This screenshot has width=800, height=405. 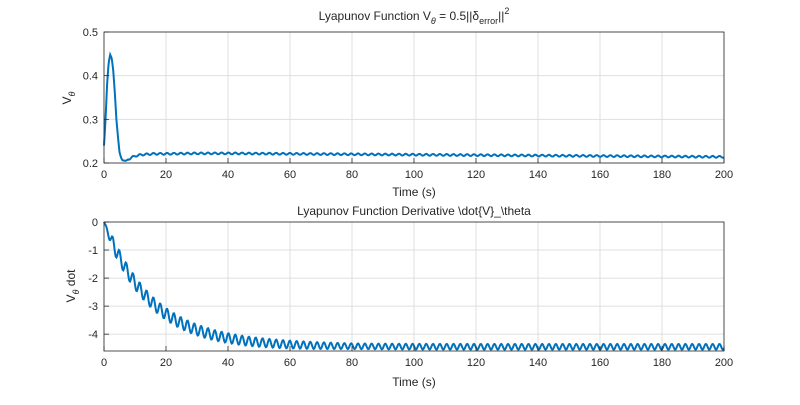 What do you see at coordinates (228, 363) in the screenshot?
I see `ax2-xtick-label: 40` at bounding box center [228, 363].